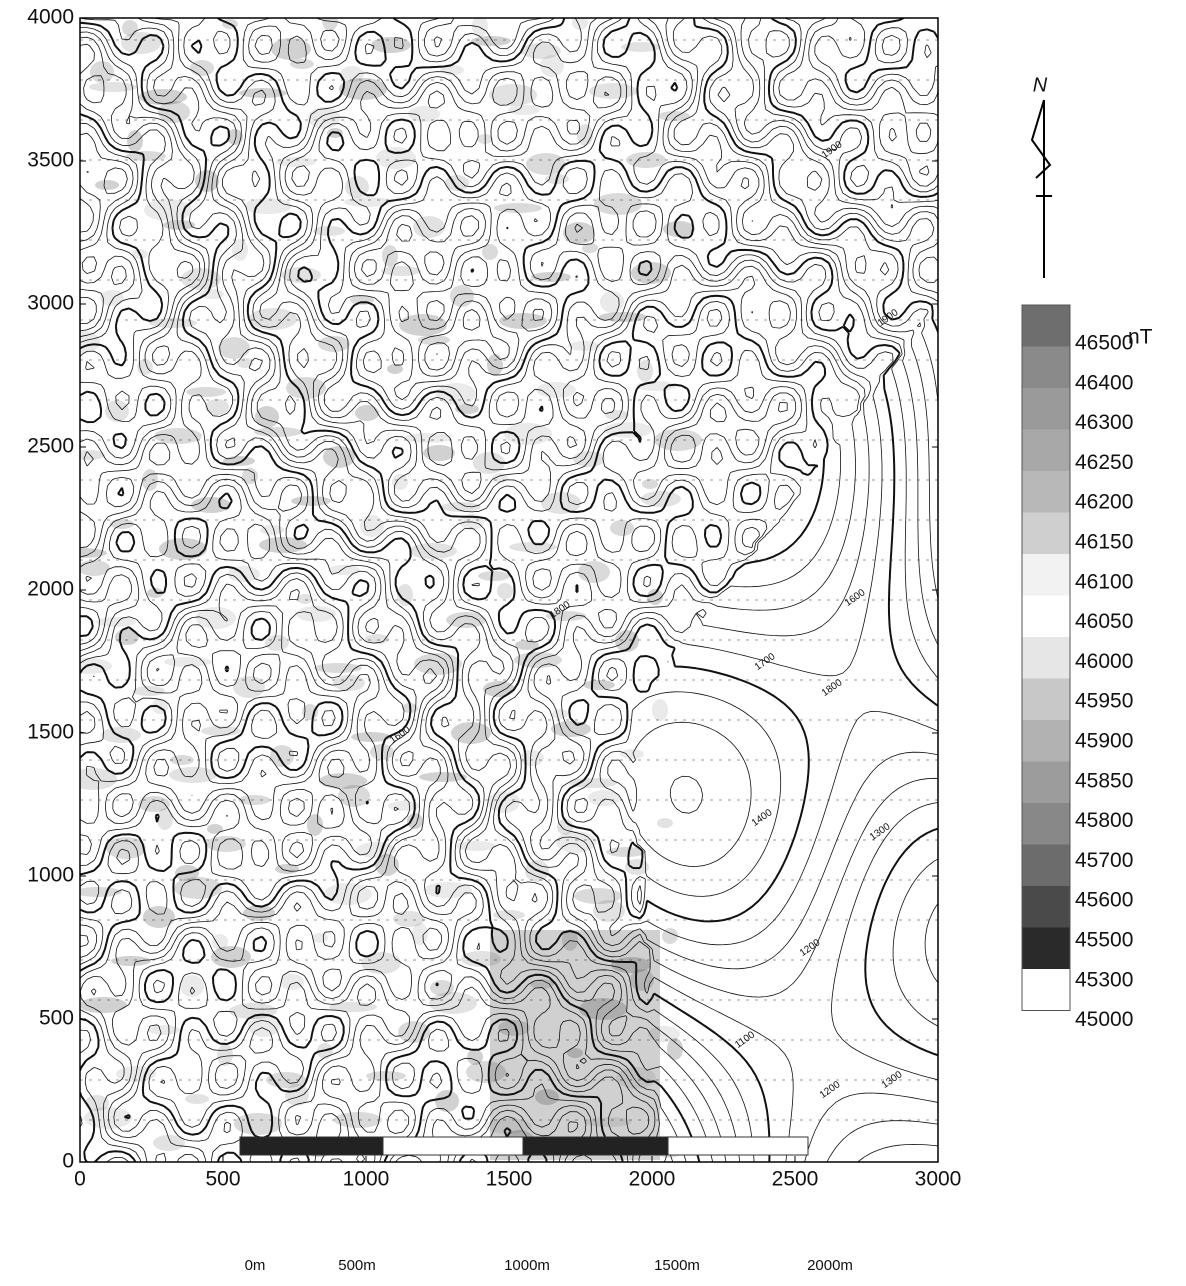 The width and height of the screenshot is (1186, 1286). What do you see at coordinates (1104, 979) in the screenshot?
I see `colorbar-label: 45300` at bounding box center [1104, 979].